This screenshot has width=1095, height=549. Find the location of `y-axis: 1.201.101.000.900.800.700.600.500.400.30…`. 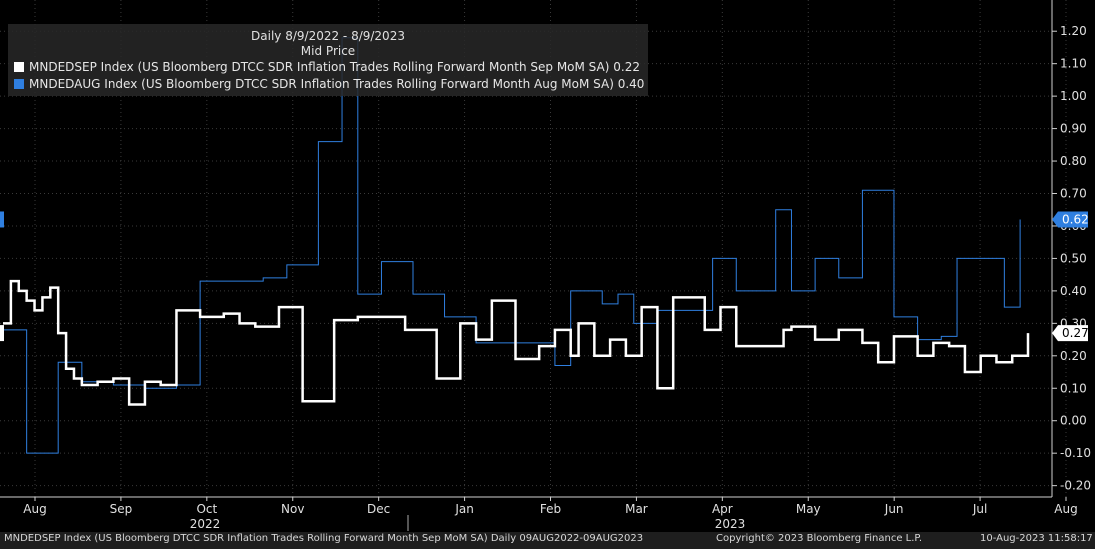

y-axis: 1.201.101.000.900.800.700.600.500.400.30… is located at coordinates (1071, 248).